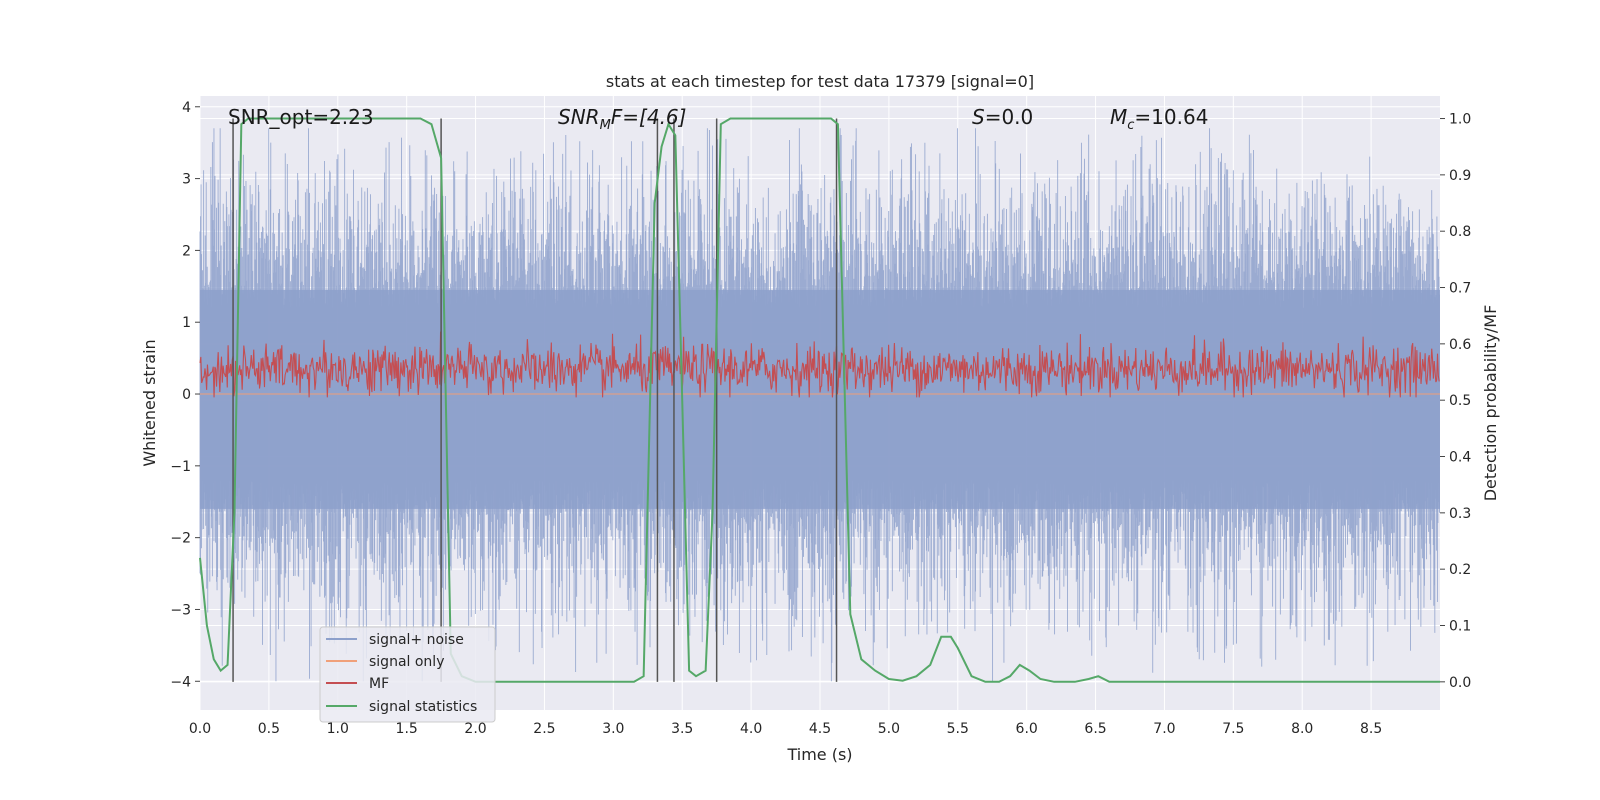 The width and height of the screenshot is (1600, 800). I want to click on snr-mf-rest: F=[4.6], so click(649, 117).